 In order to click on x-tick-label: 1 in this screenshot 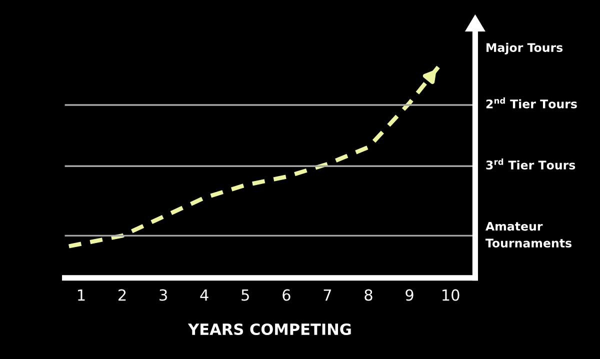, I will do `click(81, 295)`.